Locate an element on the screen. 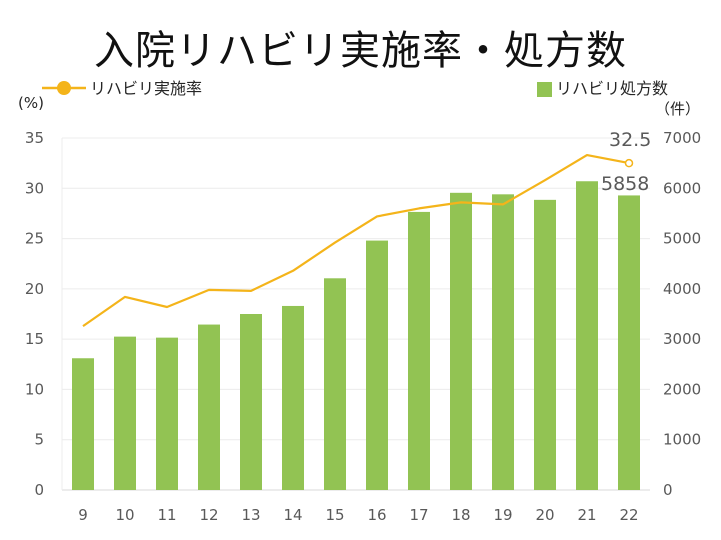  x-axis-tick-label: 20 is located at coordinates (544, 515).